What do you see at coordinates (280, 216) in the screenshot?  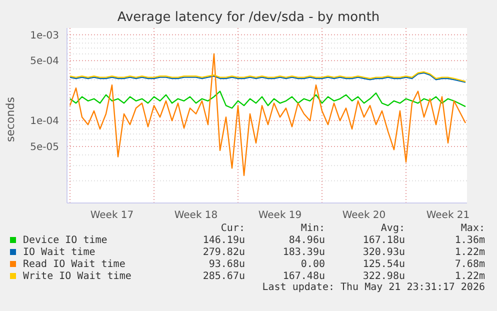 I see `x-tick-label: Week 19` at bounding box center [280, 216].